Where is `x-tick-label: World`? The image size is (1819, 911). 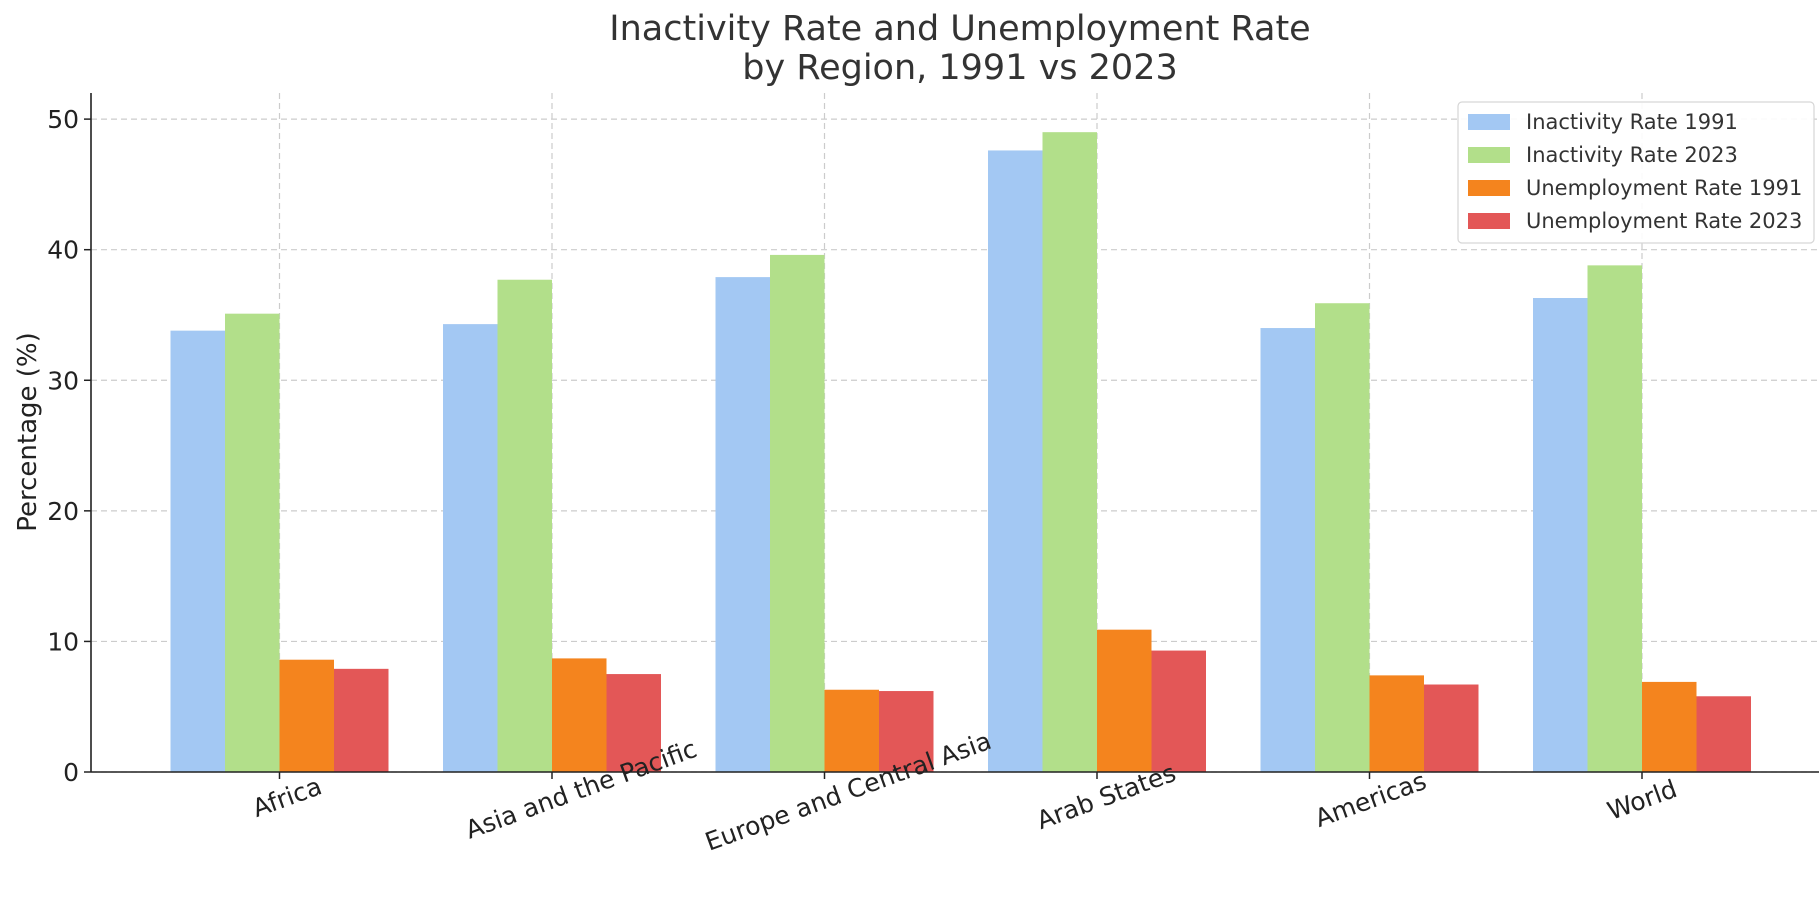
x-tick-label: World is located at coordinates (1641, 800).